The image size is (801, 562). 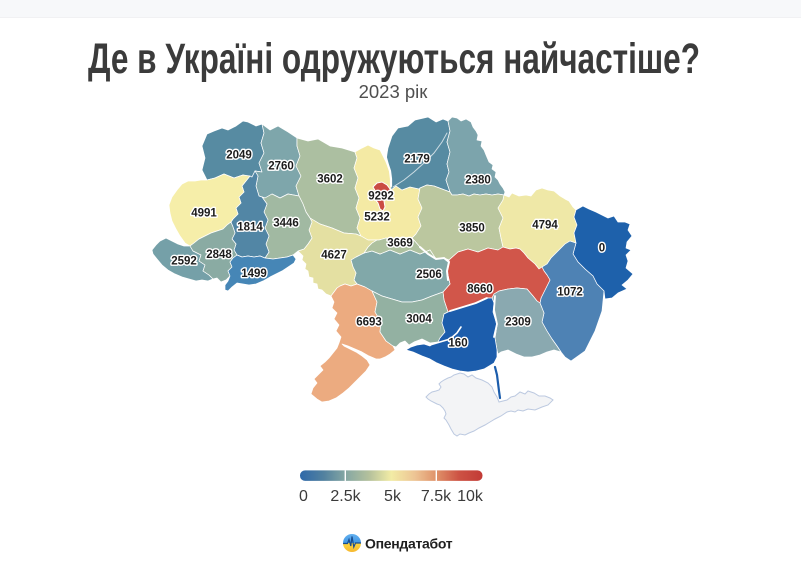 What do you see at coordinates (369, 322) in the screenshot?
I see `svg-text: 6693` at bounding box center [369, 322].